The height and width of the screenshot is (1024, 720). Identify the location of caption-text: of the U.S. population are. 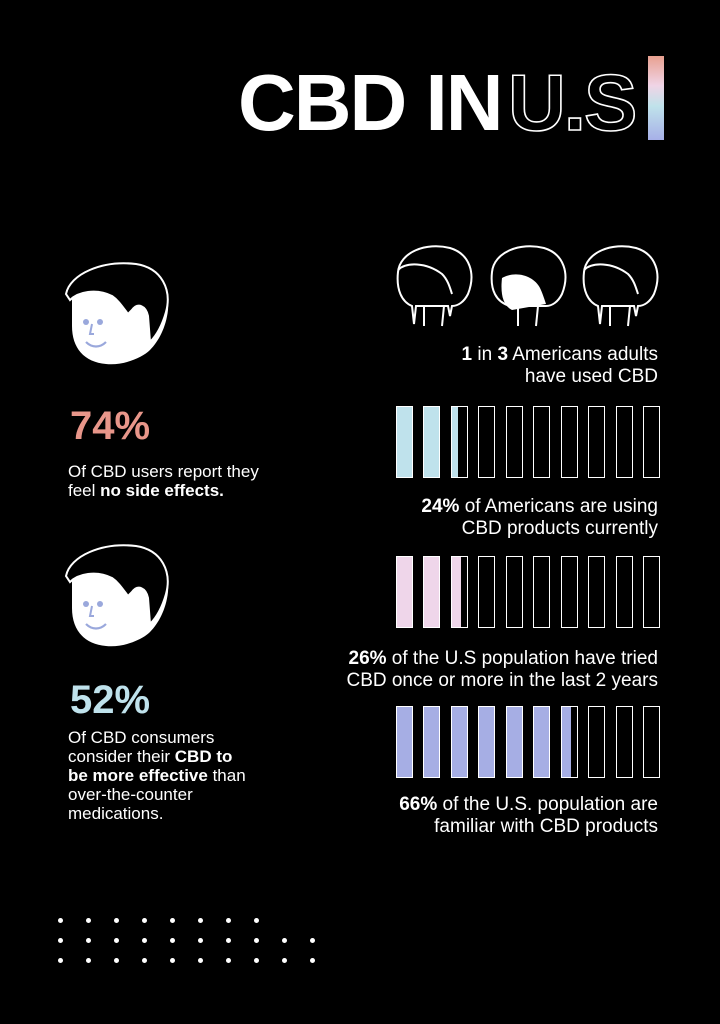
(548, 804).